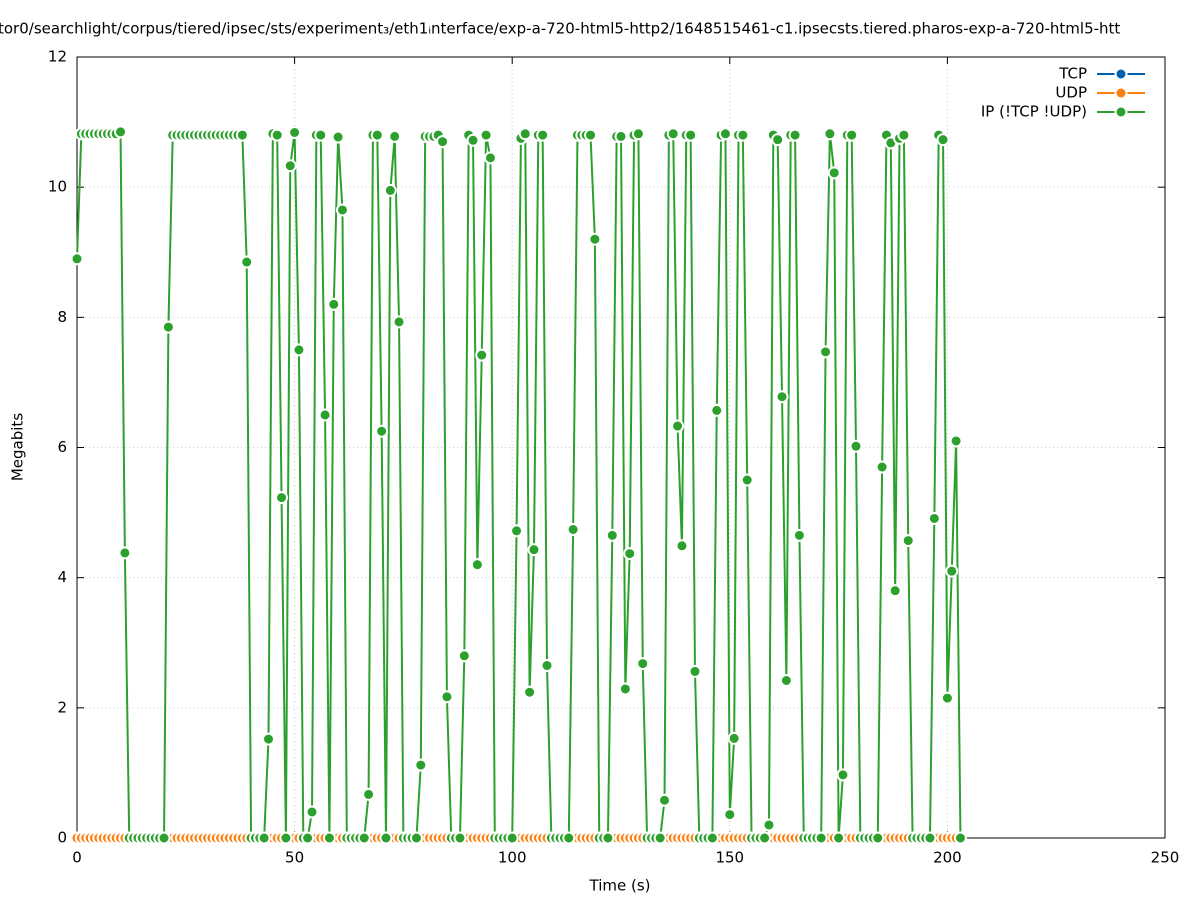 This screenshot has height=904, width=1197. Describe the element at coordinates (620, 886) in the screenshot. I see `x-axis-label: Time (s)` at that location.